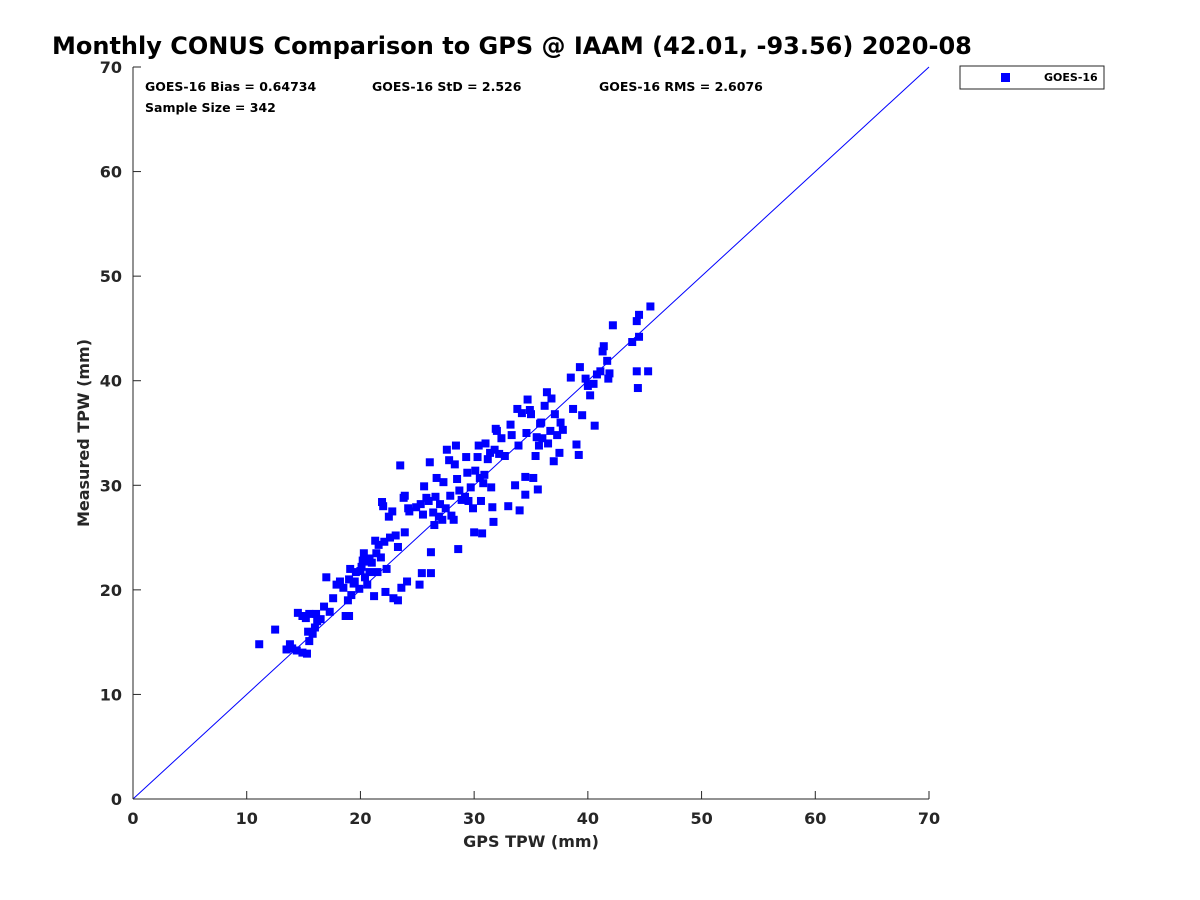 The height and width of the screenshot is (900, 1200). What do you see at coordinates (1032, 77) in the screenshot?
I see `legend-box` at bounding box center [1032, 77].